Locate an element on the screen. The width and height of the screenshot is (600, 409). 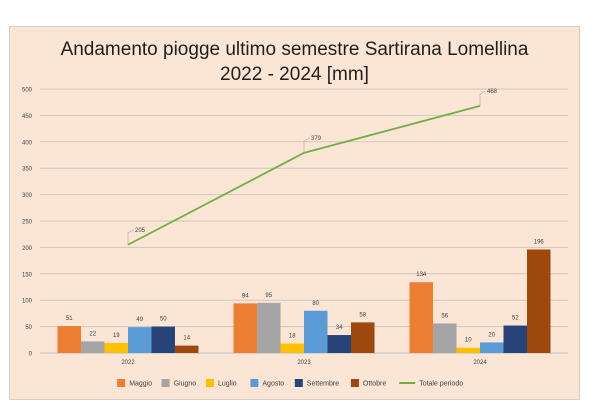
y-tick-label: 250 is located at coordinates (27, 223).